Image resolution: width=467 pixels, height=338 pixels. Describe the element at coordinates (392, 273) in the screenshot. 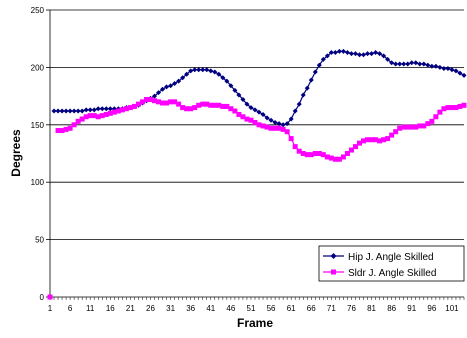

I see `legend-label-sldr: Sldr J. Angle Skilled` at that location.